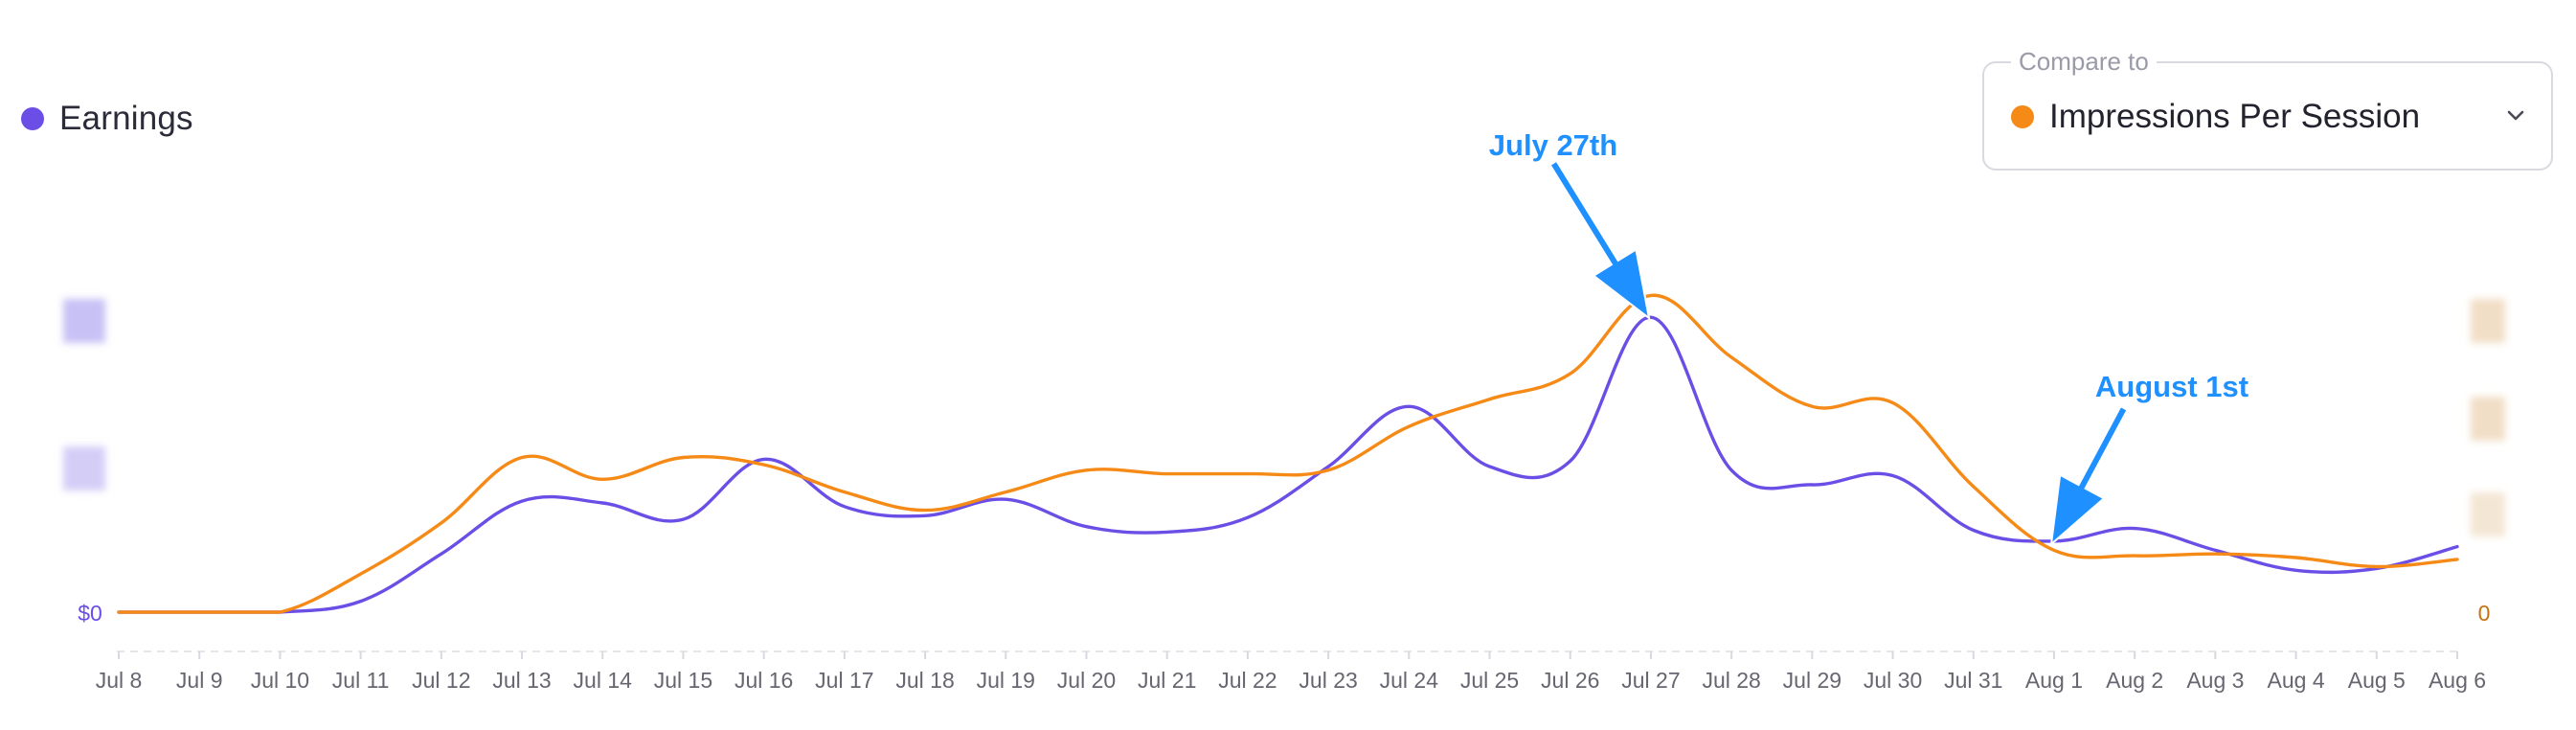 The image size is (2576, 730). I want to click on x-tick-label: Jul 11, so click(361, 681).